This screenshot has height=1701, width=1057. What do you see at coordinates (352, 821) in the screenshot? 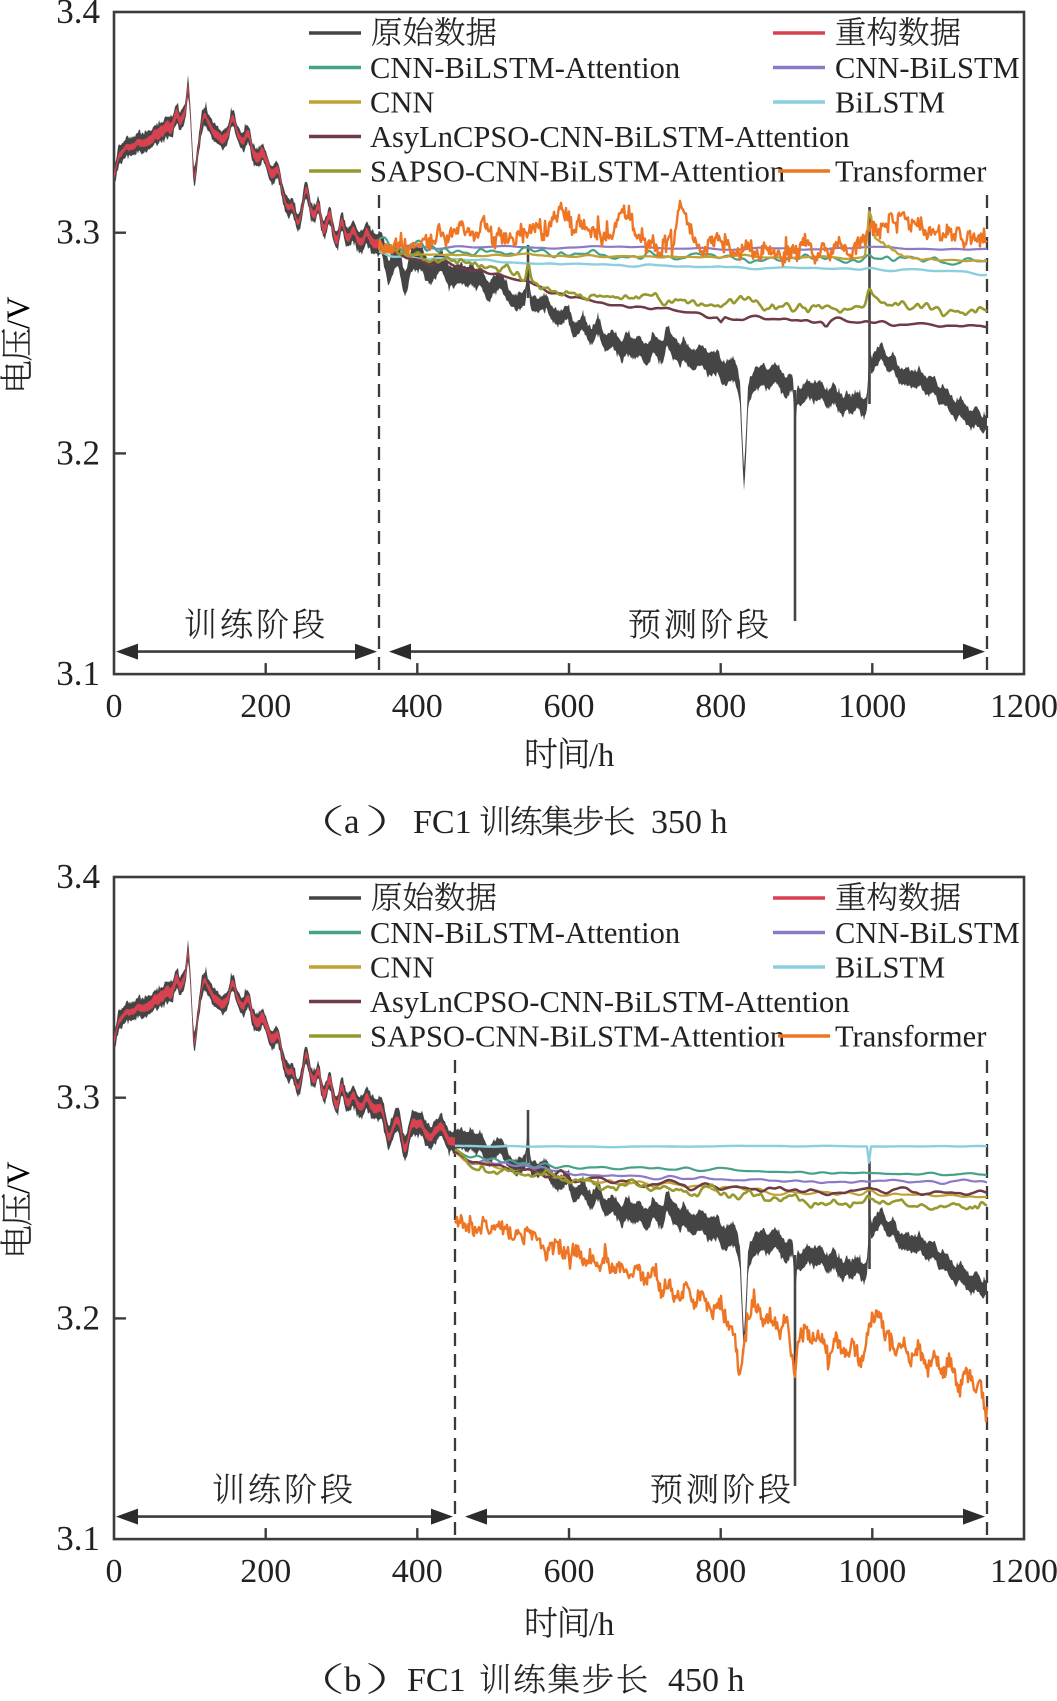
I see `svg-text: a` at bounding box center [352, 821].